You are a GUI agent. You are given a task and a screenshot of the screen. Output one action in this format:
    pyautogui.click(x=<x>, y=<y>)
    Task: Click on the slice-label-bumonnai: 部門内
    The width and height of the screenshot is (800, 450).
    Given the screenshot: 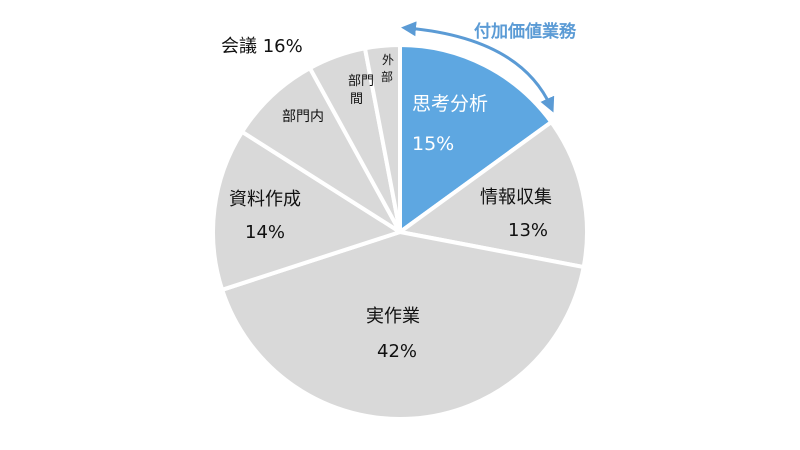 What is the action you would take?
    pyautogui.click(x=303, y=117)
    